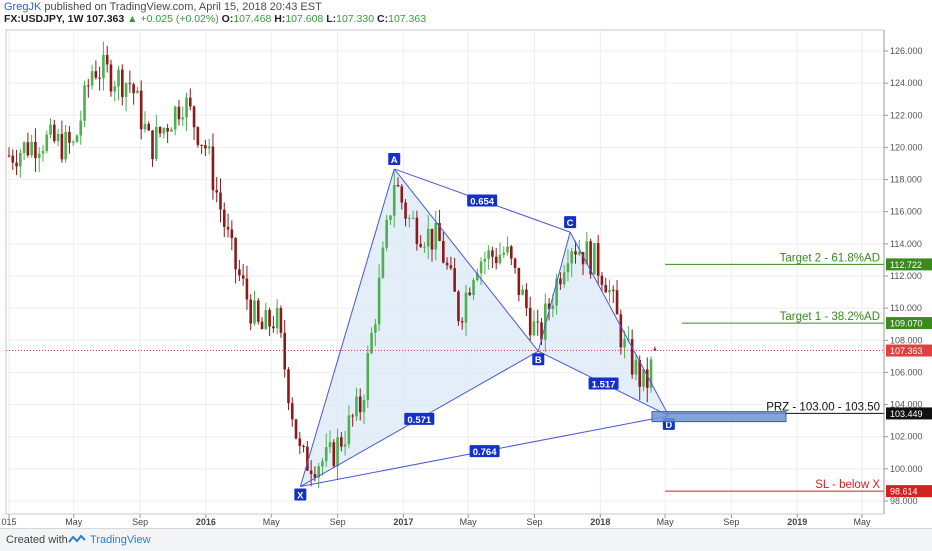 The image size is (932, 551). I want to click on x-tick-label: 015, so click(8, 522).